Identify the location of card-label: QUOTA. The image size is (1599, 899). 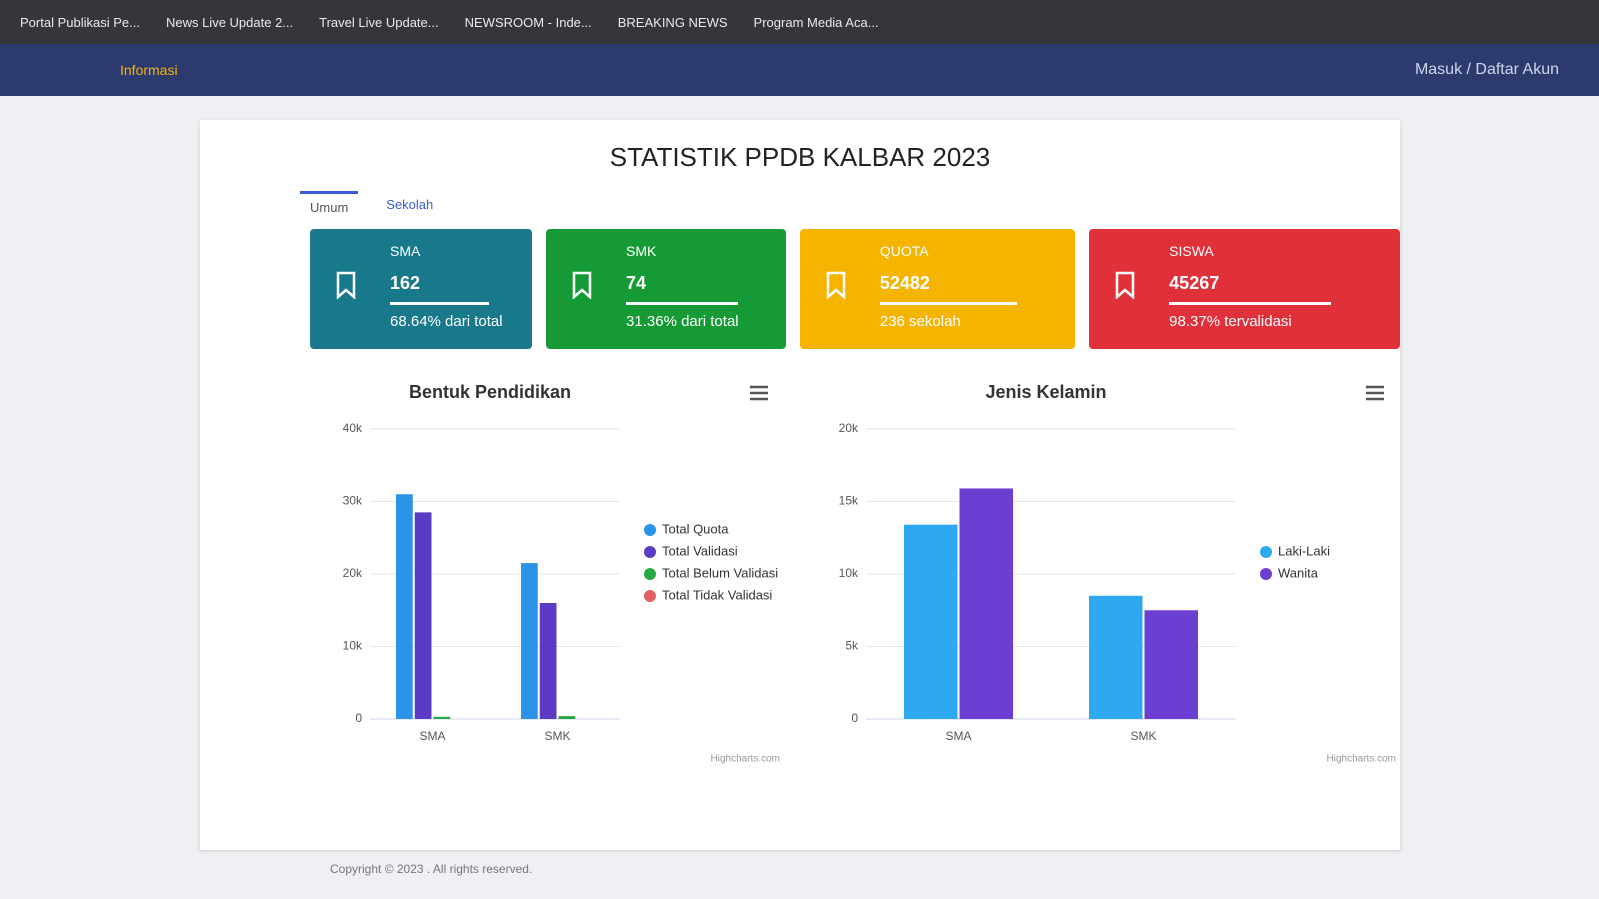
(904, 251).